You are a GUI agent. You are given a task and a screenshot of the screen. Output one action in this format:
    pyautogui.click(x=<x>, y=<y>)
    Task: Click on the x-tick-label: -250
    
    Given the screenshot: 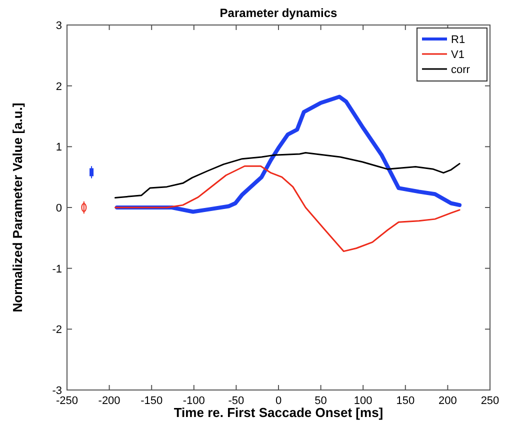 What is the action you would take?
    pyautogui.click(x=67, y=401)
    